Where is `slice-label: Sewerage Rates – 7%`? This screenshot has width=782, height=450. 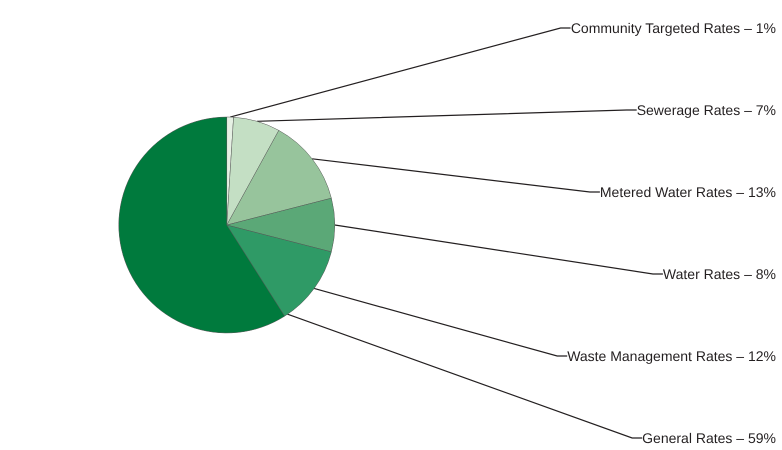
slice-label: Sewerage Rates – 7% is located at coordinates (706, 110).